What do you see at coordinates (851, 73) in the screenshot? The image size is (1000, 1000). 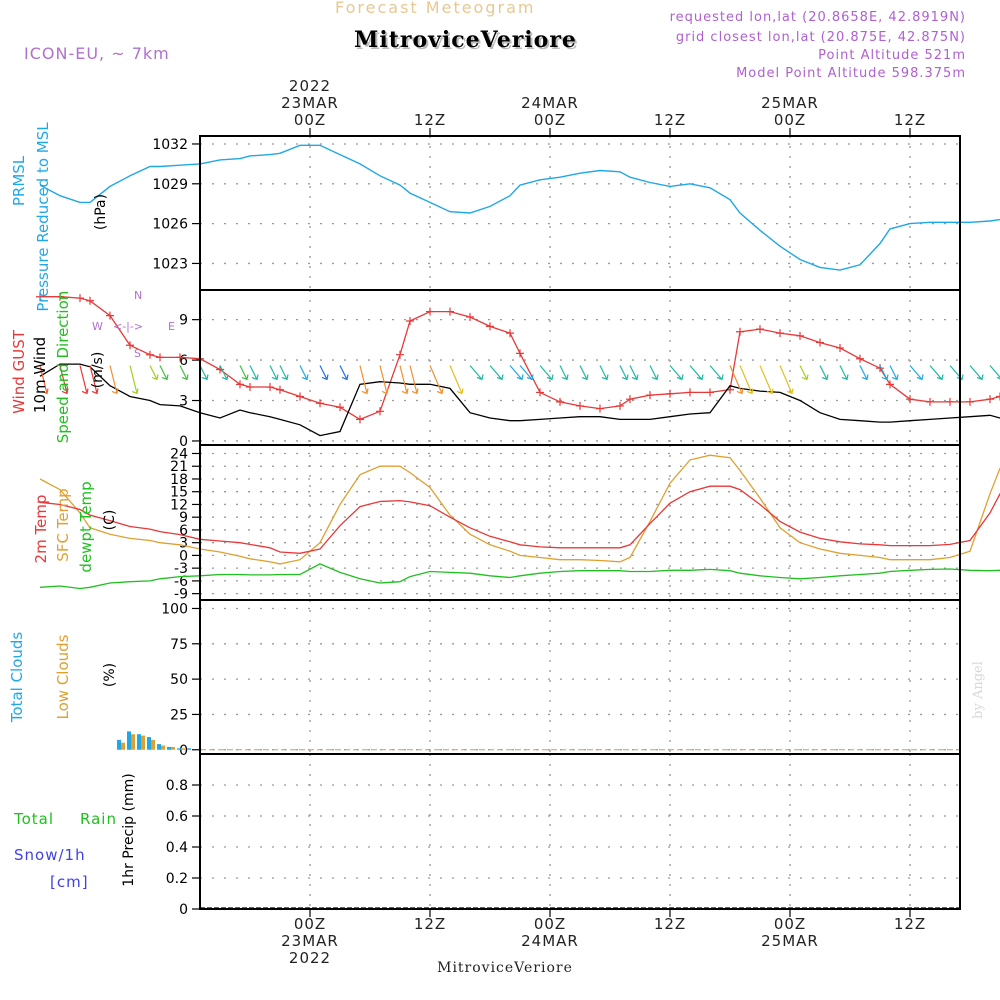 I see `model-altitude: Model Point Altitude 598.375m` at bounding box center [851, 73].